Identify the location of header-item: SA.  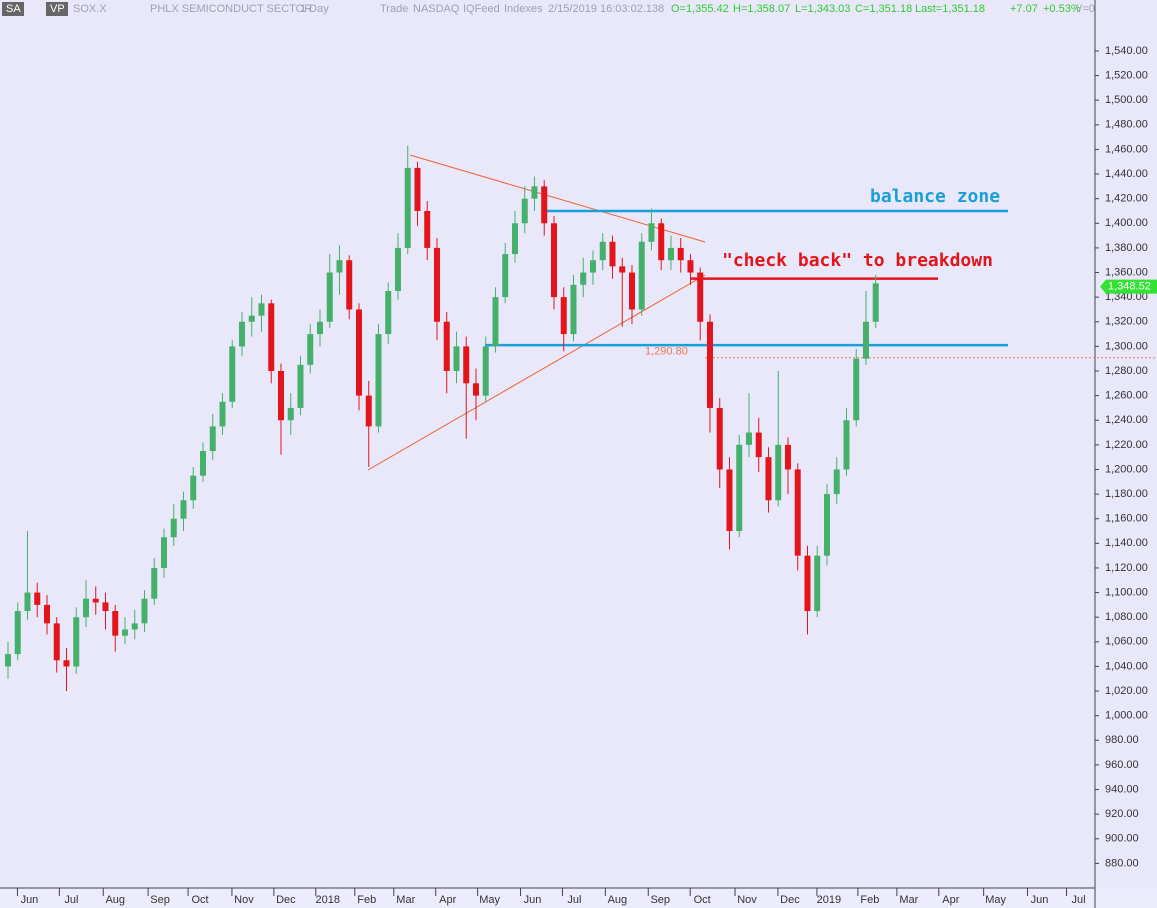
(13, 9).